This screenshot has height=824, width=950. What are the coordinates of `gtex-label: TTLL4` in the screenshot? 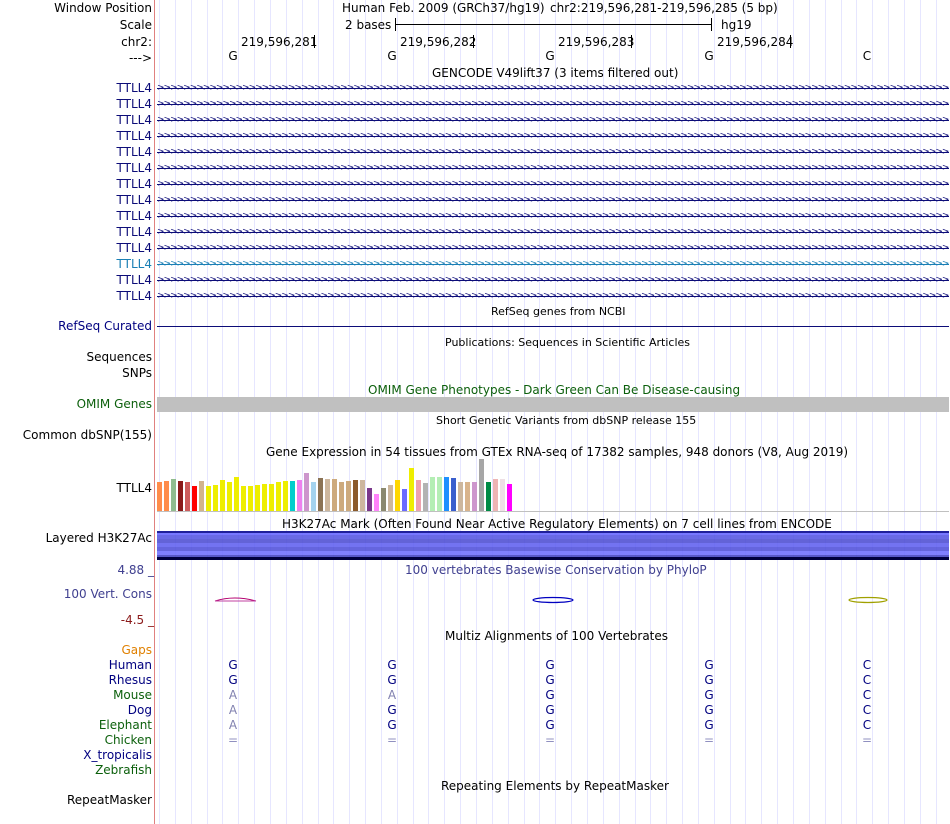 It's located at (134, 488).